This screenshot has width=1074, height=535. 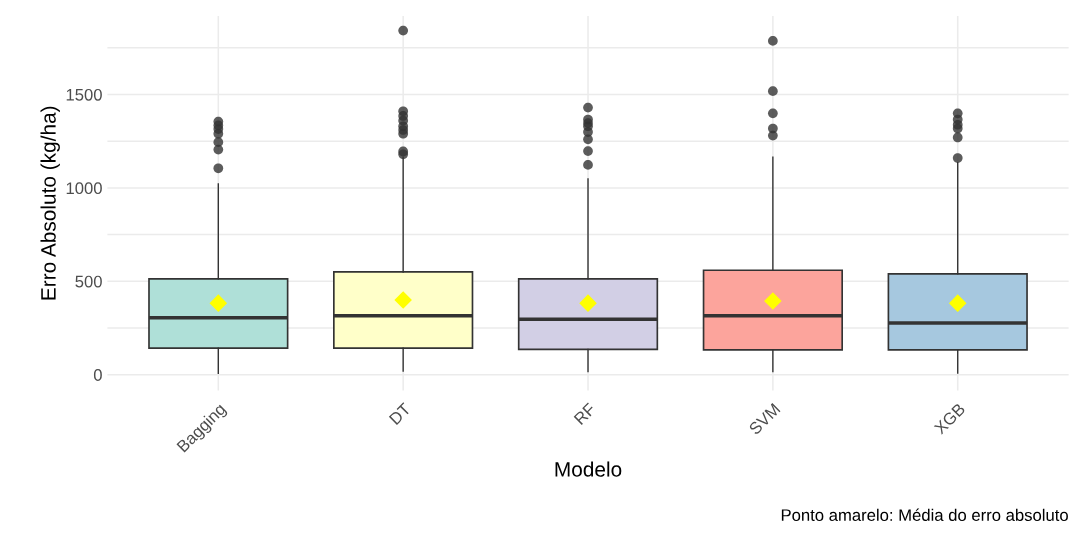 I want to click on y-tick-label: 500, so click(x=88, y=281).